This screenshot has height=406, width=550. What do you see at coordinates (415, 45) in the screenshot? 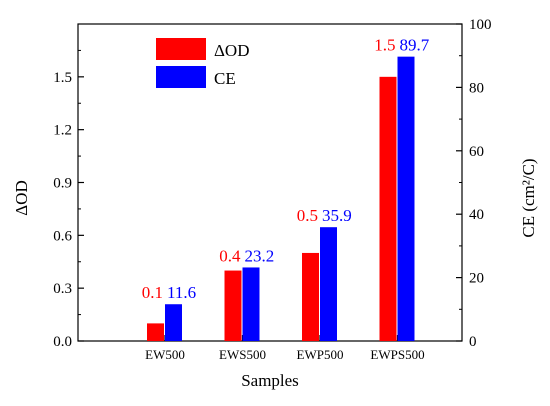
I see `data-label-ce: 89.7` at bounding box center [415, 45].